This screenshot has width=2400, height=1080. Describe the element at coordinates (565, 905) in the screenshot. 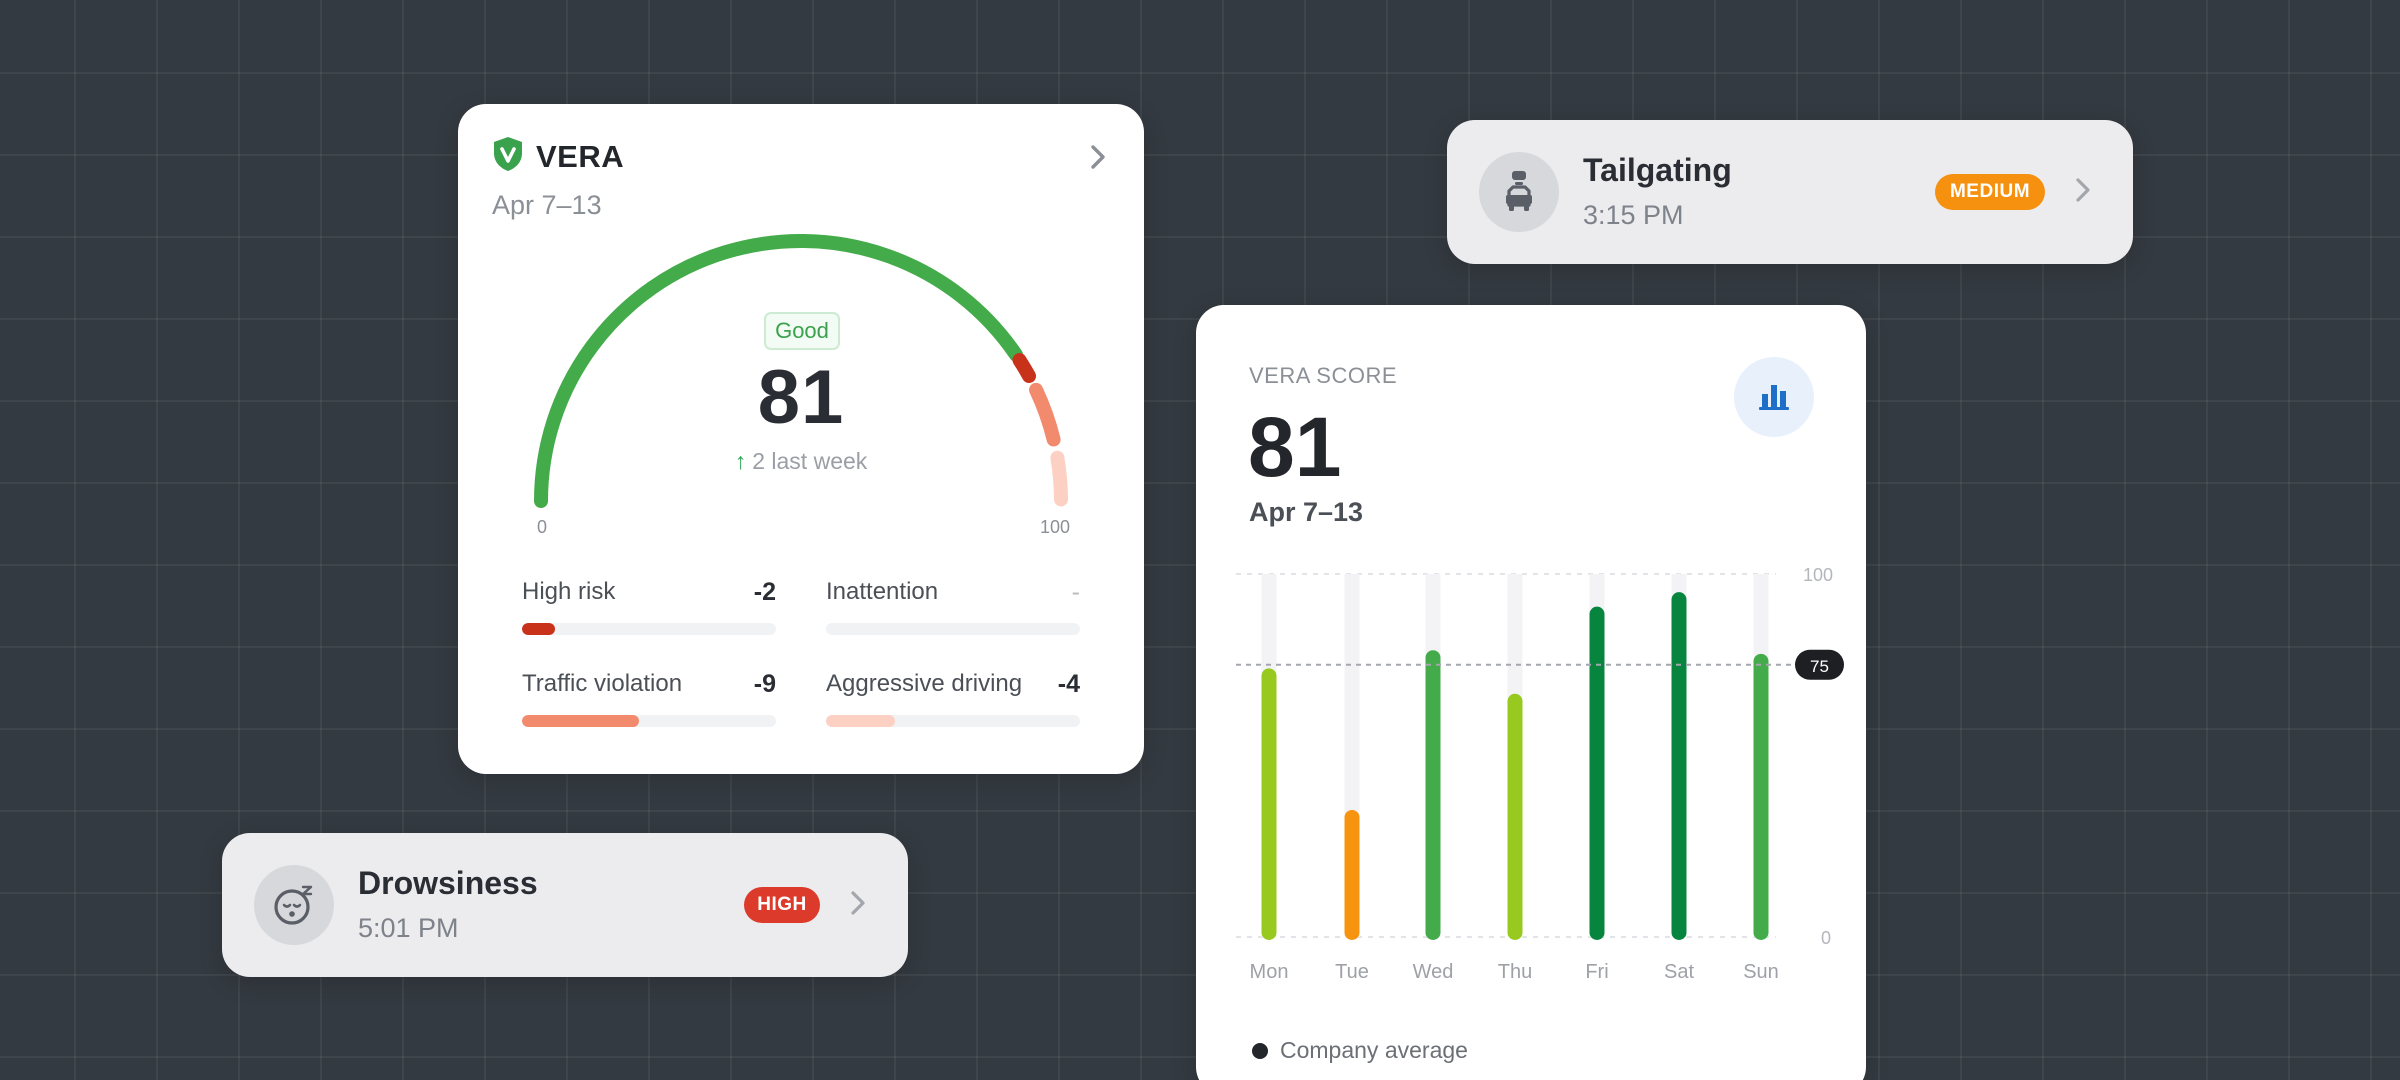

I see `event-drowsiness: Drowsiness 5:01 PM HIGH` at that location.